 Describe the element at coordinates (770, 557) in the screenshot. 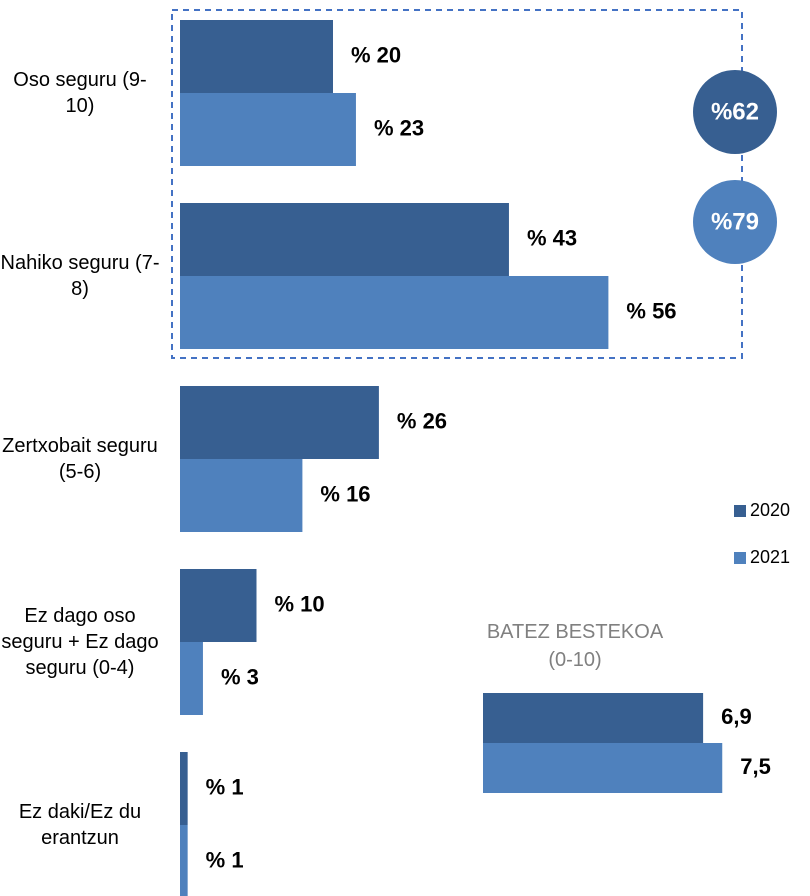

I see `legend-label: 2021` at that location.